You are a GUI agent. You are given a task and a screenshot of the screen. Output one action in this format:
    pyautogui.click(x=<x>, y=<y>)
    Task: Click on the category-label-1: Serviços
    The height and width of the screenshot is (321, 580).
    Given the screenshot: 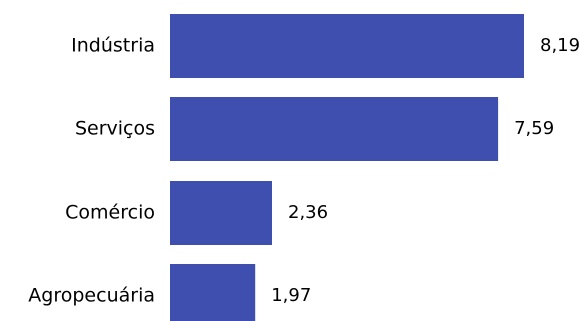 What is the action you would take?
    pyautogui.click(x=115, y=129)
    